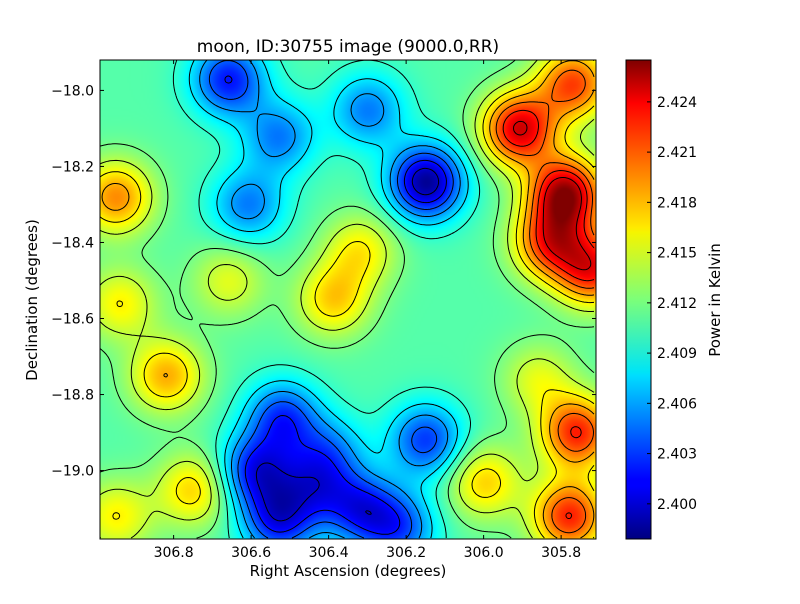 Image resolution: width=800 pixels, height=604 pixels. I want to click on x-tick-label: 305.8, so click(561, 553).